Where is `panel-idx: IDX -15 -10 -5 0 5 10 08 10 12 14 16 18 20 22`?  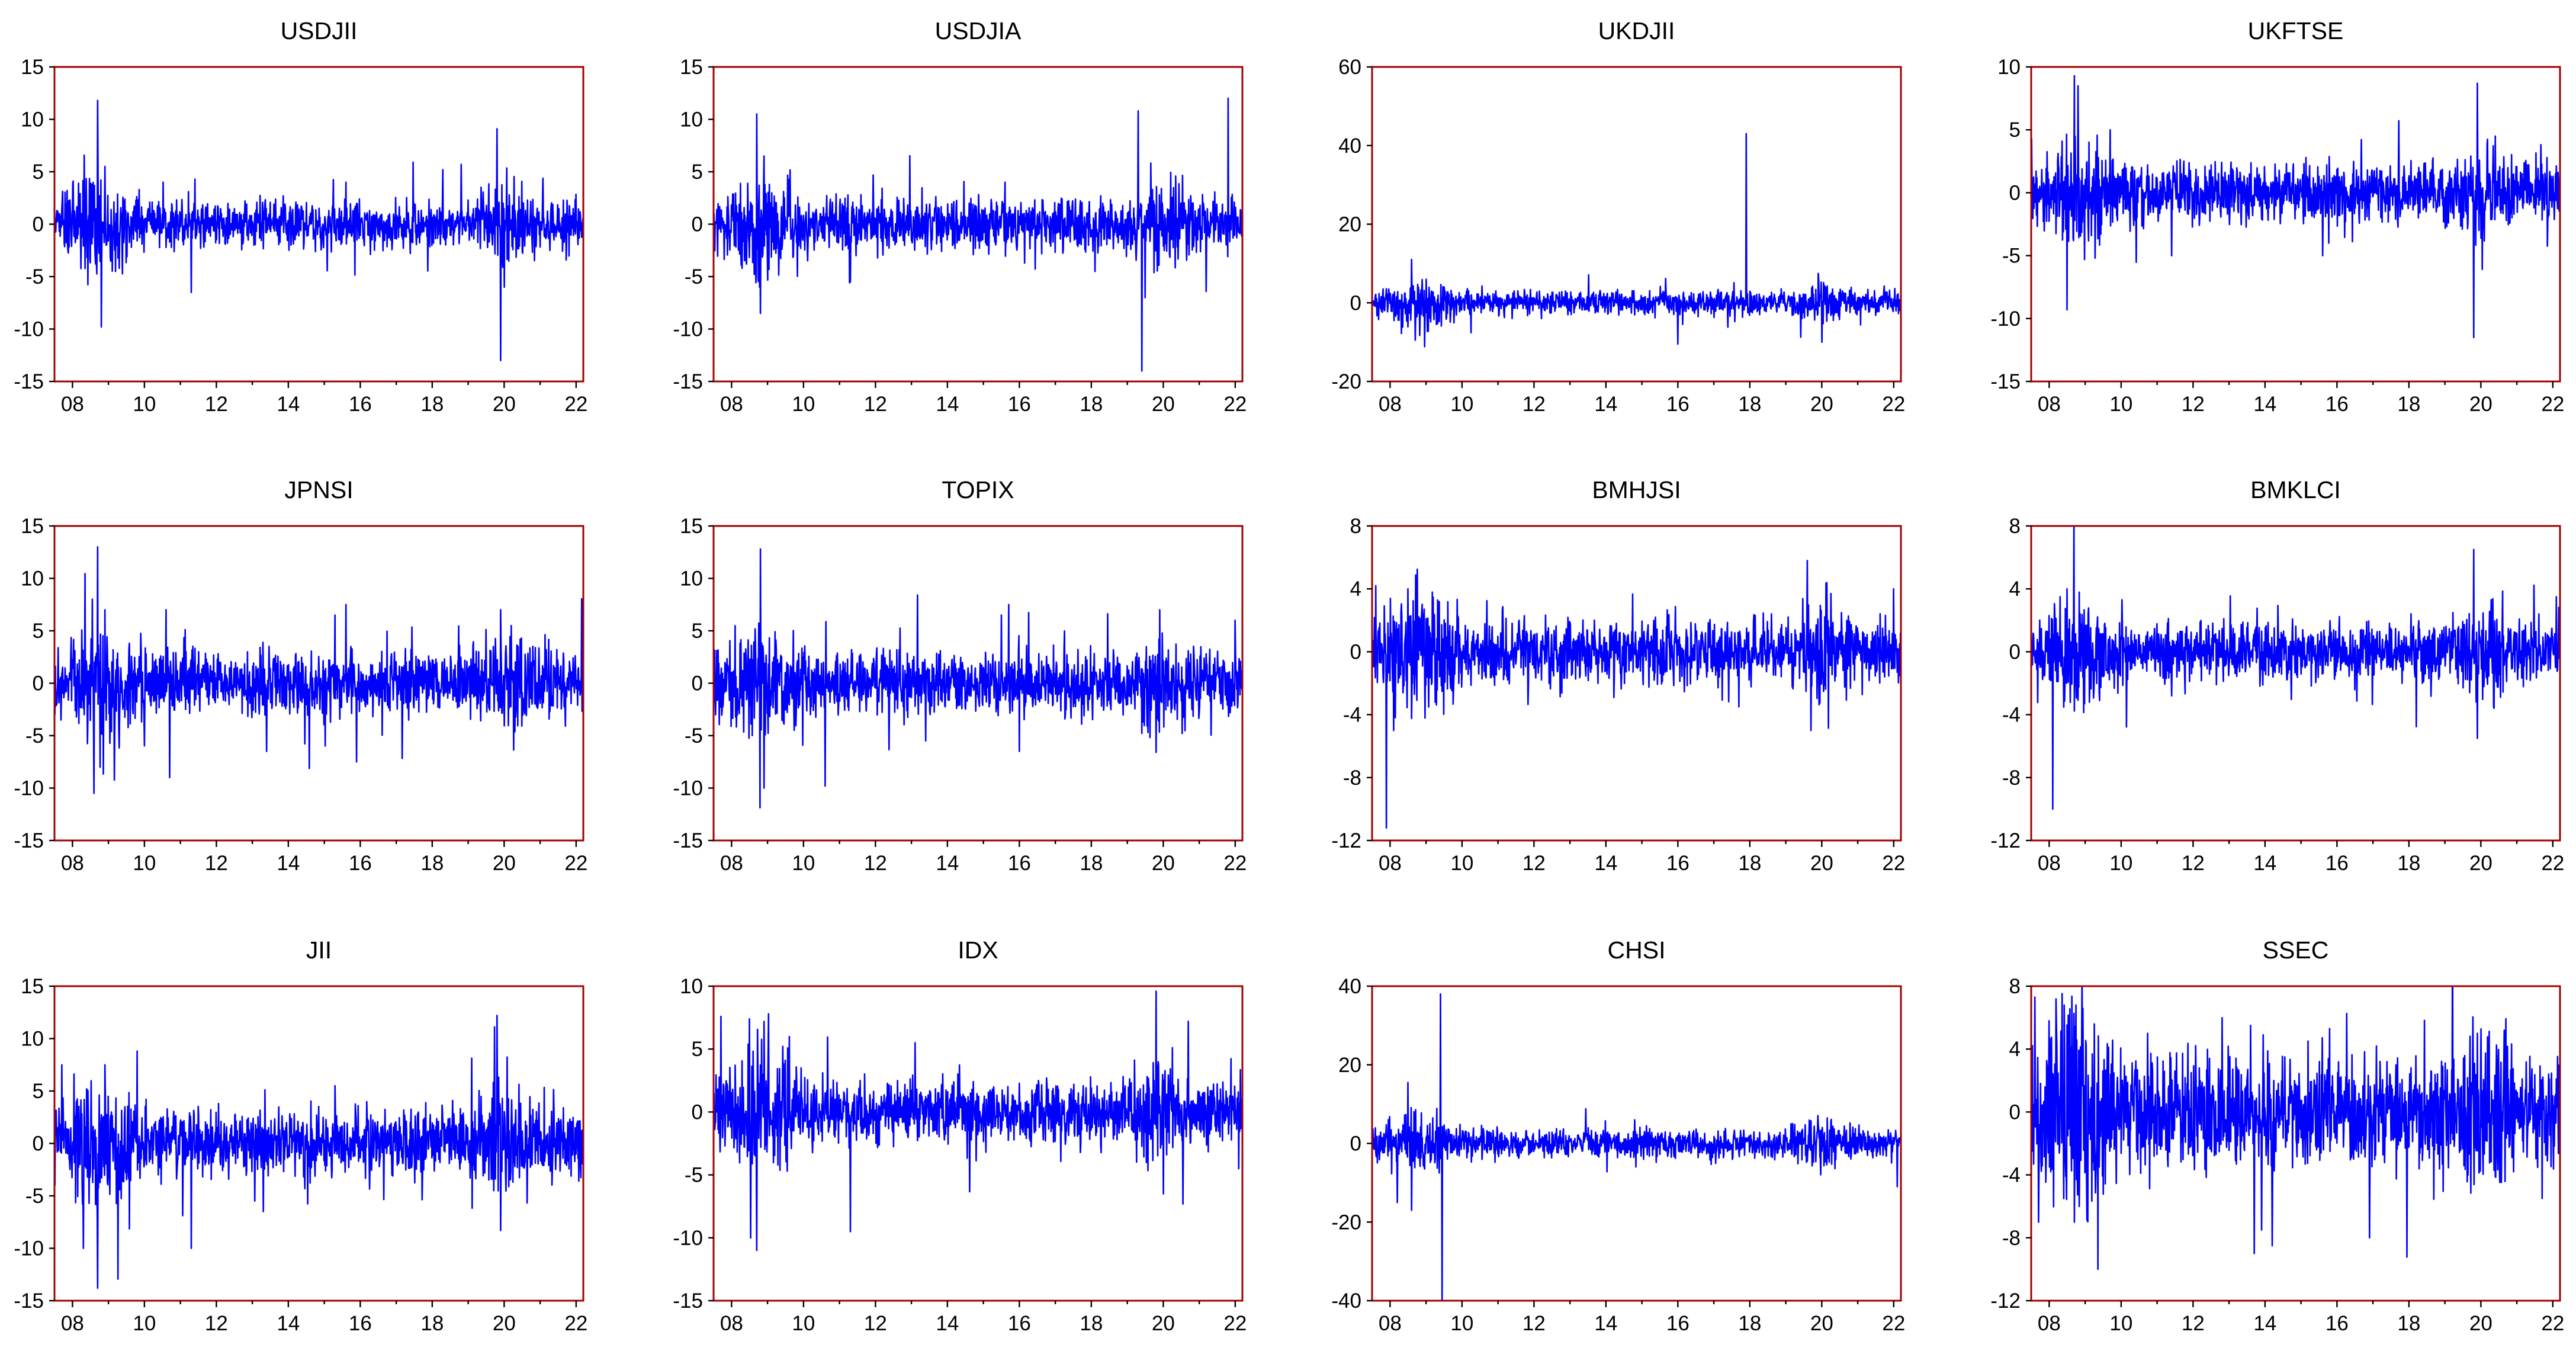
panel-idx: IDX -15 -10 -5 0 5 10 08 10 12 14 16 18 20 22 is located at coordinates (960, 1135).